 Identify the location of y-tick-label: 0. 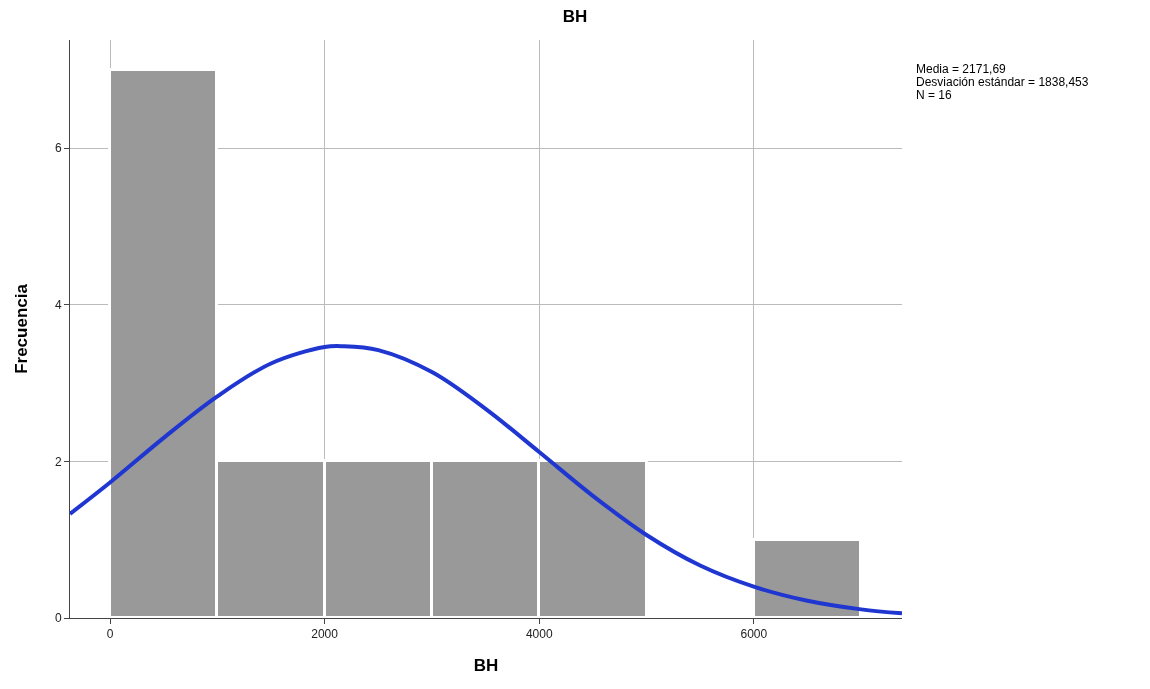
(58, 618).